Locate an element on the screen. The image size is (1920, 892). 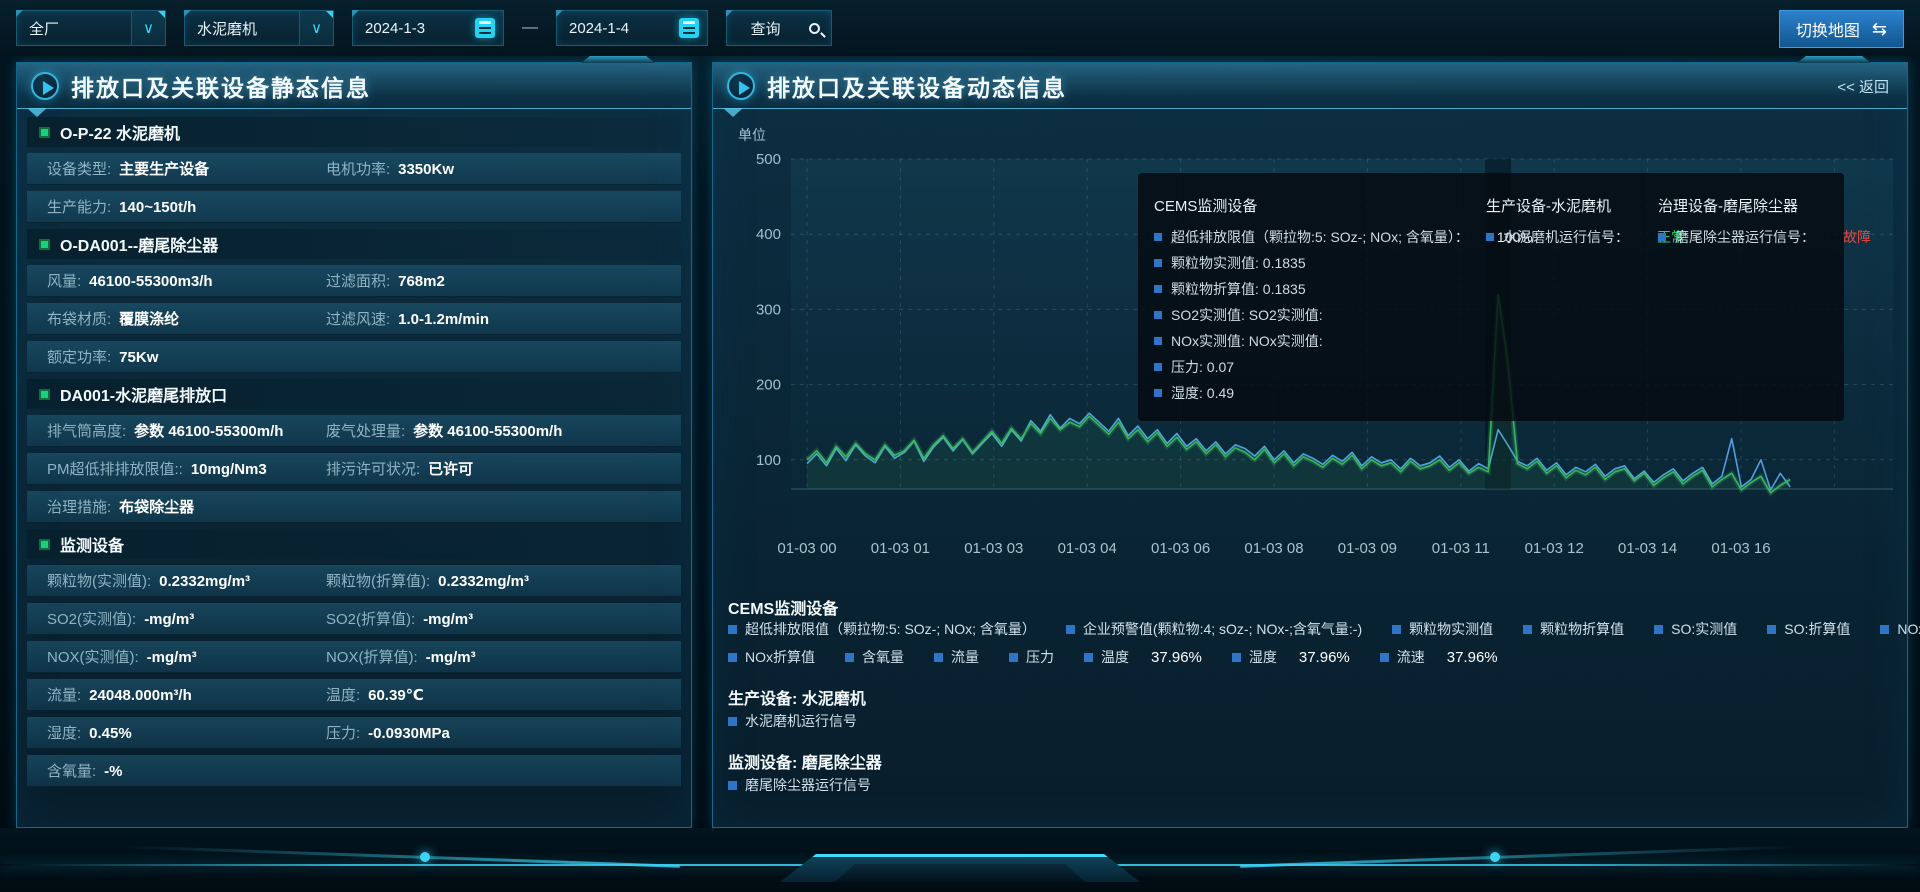
tooltip-column: 生产设备-水泥磨机 水泥磨机运行信号： 正常 is located at coordinates (1585, 211).